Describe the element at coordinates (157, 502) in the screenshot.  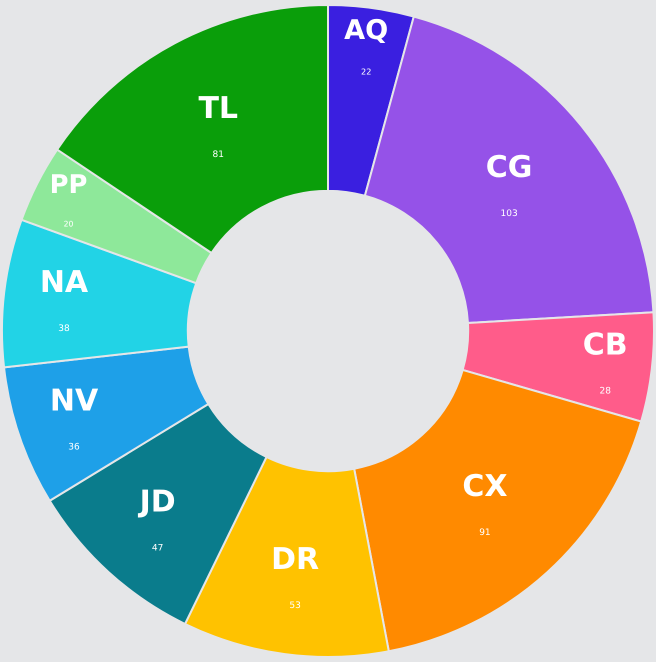
I see `slice-label: JD` at that location.